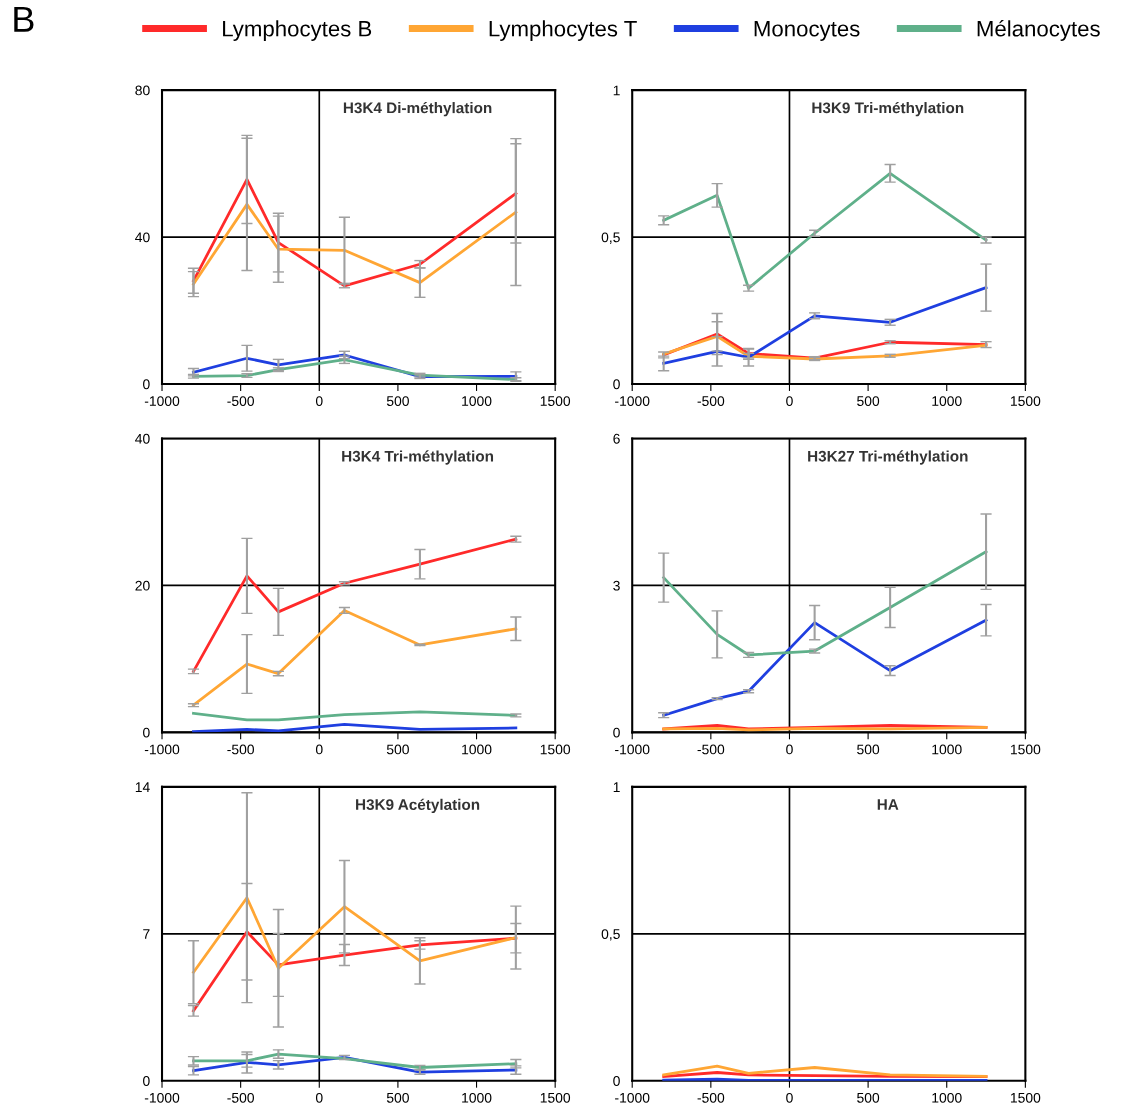 Image resolution: width=1133 pixels, height=1113 pixels. I want to click on y-tick-label: 6, so click(616, 438).